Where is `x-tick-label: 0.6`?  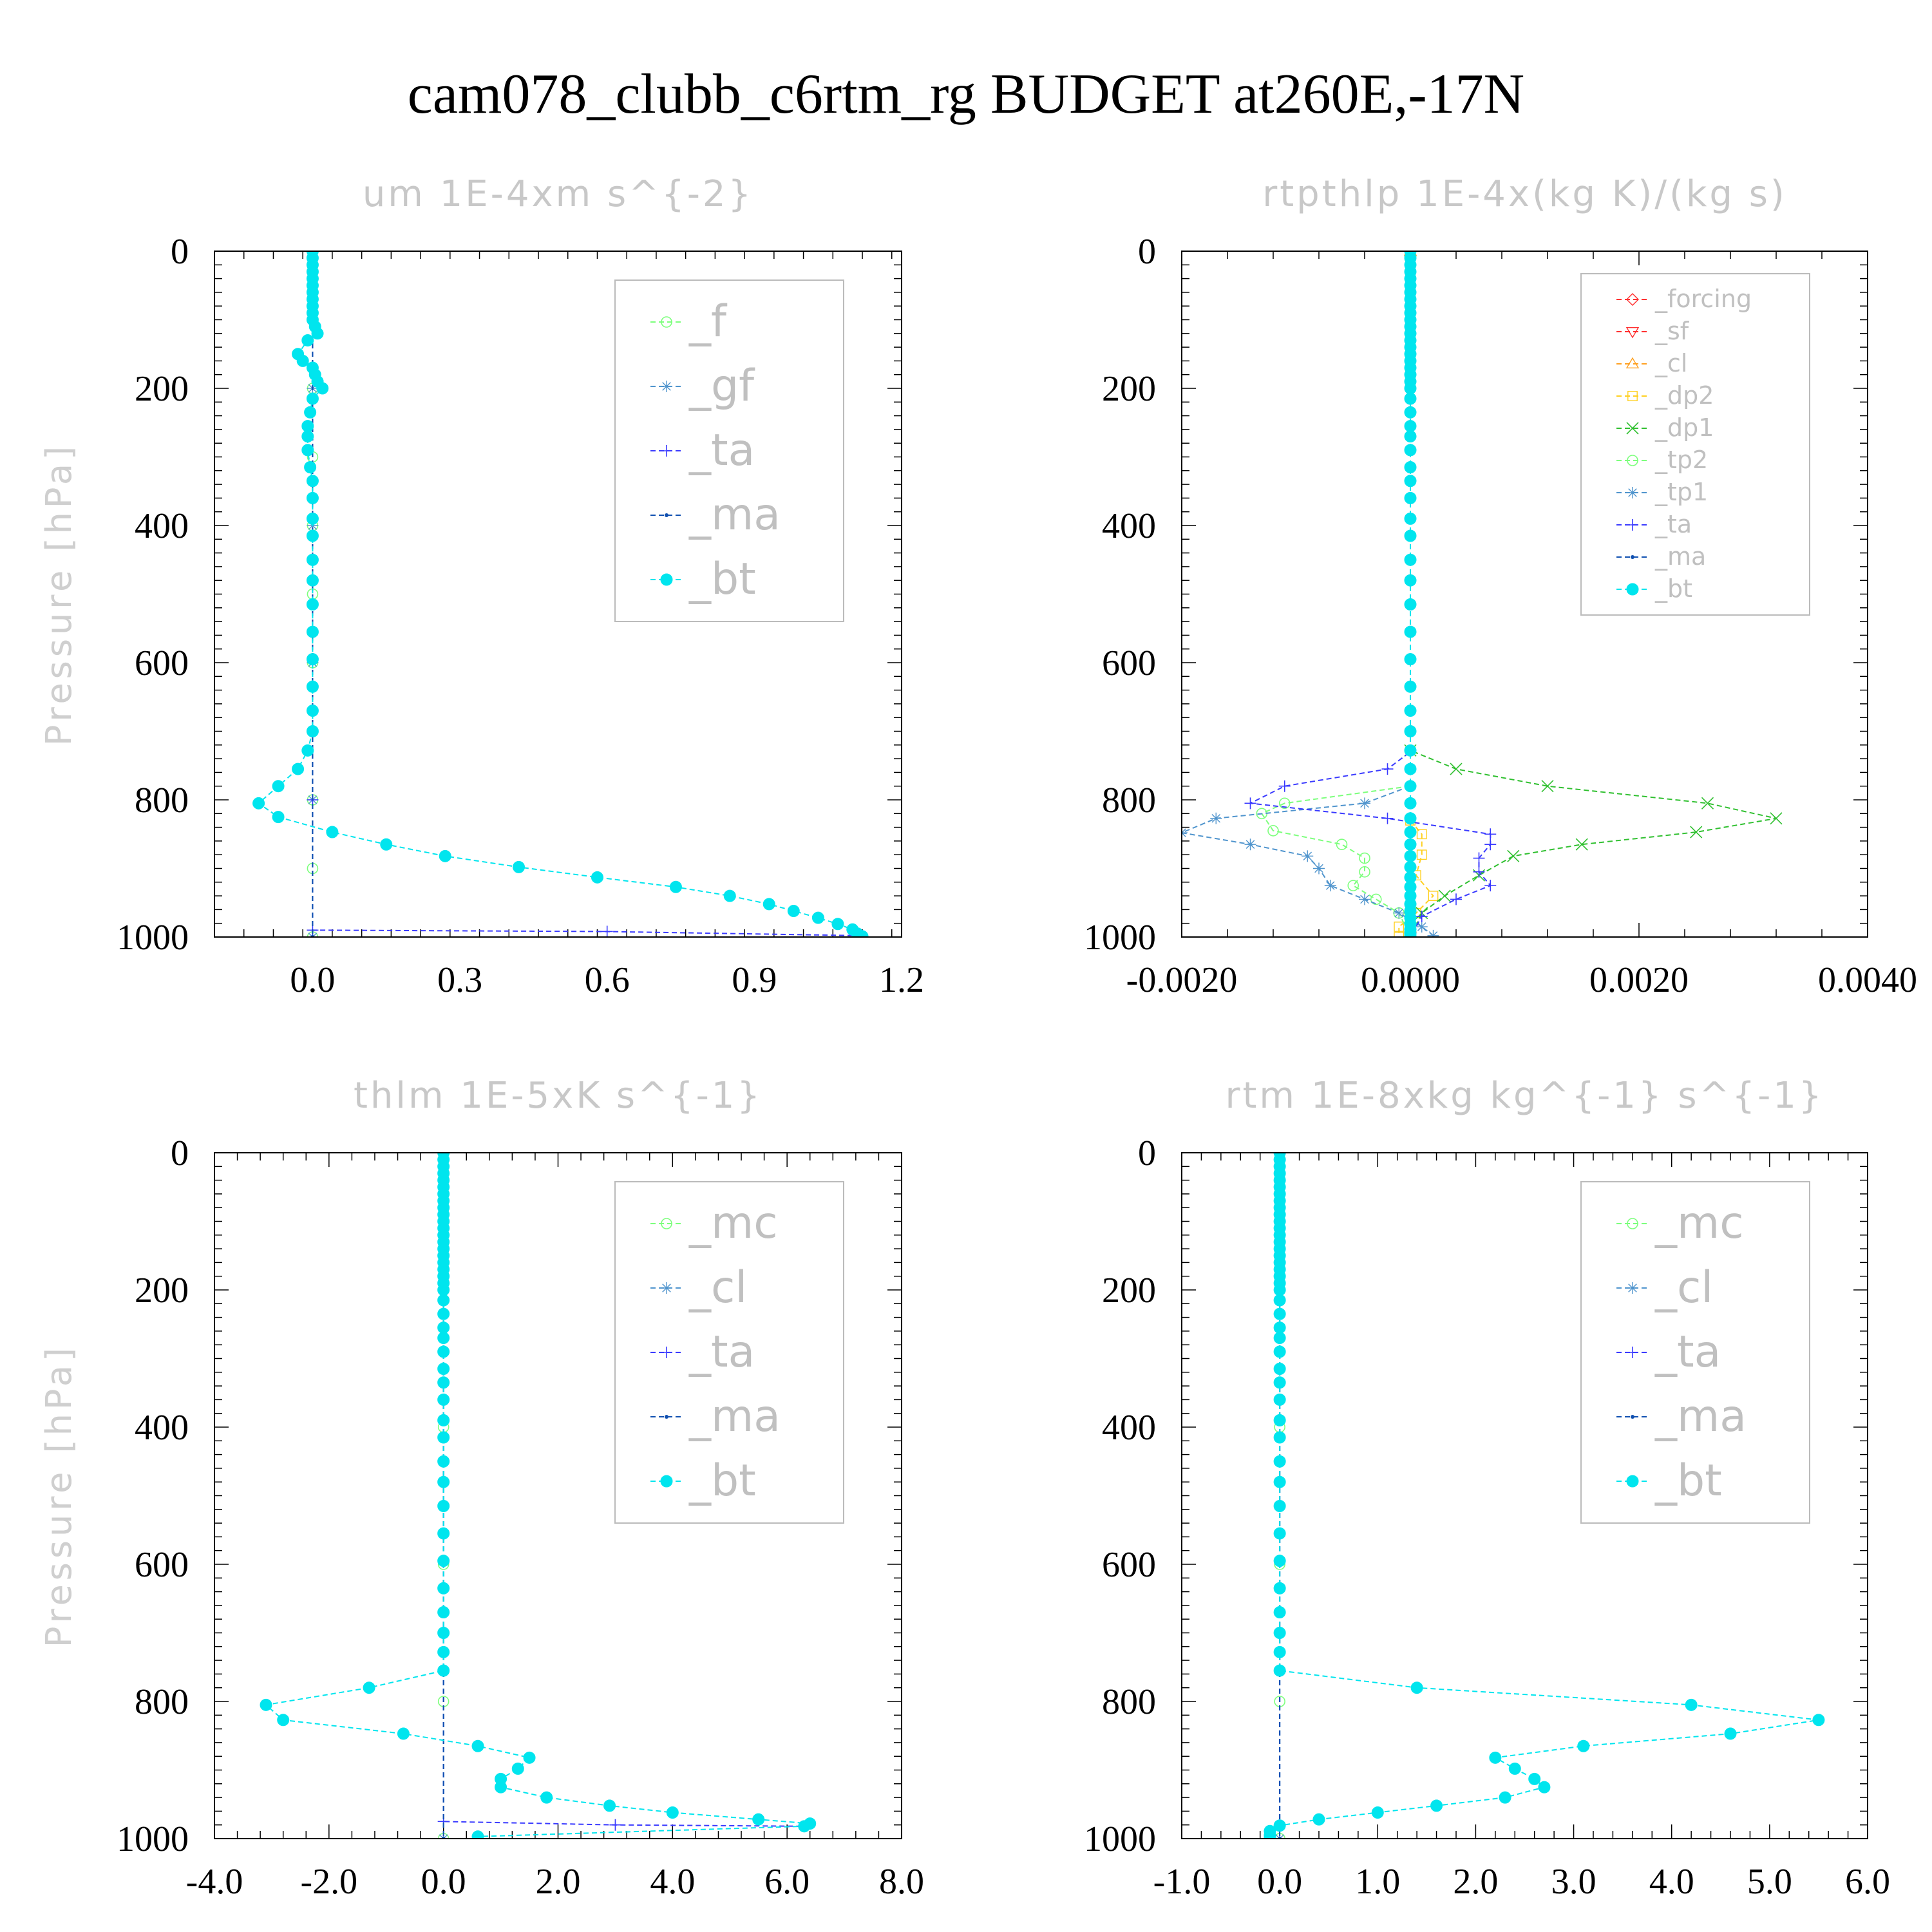
x-tick-label: 0.6 is located at coordinates (607, 980).